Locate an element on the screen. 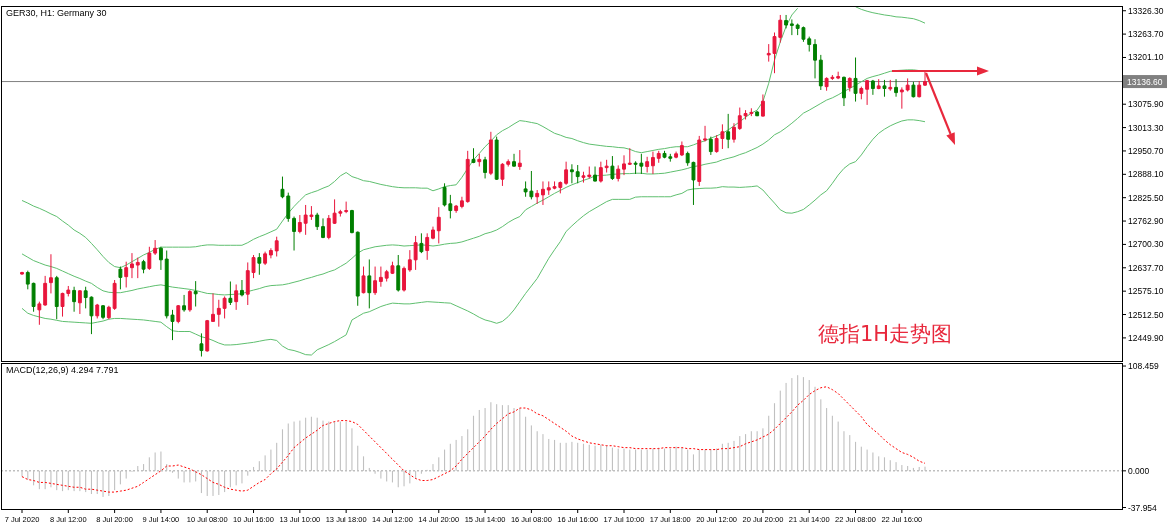 This screenshot has width=1170, height=530. y-tick-label: 12700.30 is located at coordinates (1146, 244).